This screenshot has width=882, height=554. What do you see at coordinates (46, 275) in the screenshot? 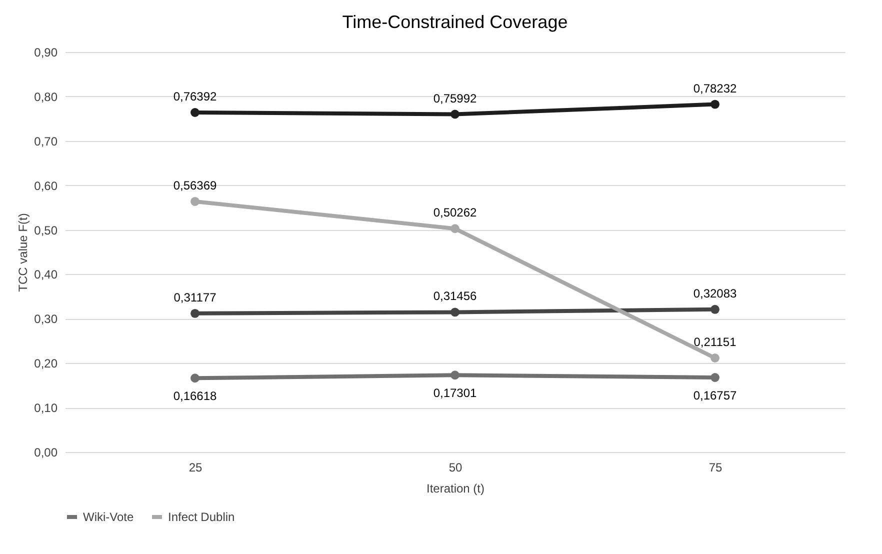
I see `y-tick-label: 0,40` at bounding box center [46, 275].